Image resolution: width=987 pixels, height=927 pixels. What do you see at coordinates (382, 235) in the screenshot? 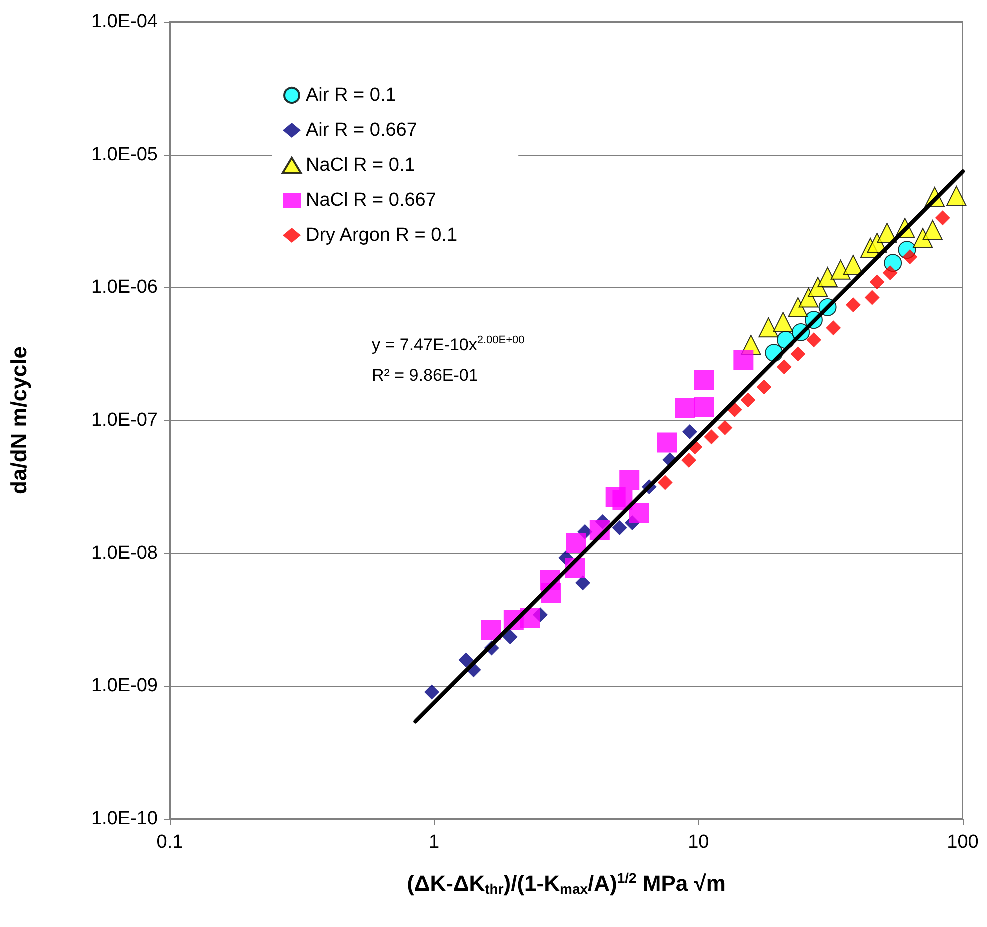
I see `legend-label: Dry Argon R = 0.1` at bounding box center [382, 235].